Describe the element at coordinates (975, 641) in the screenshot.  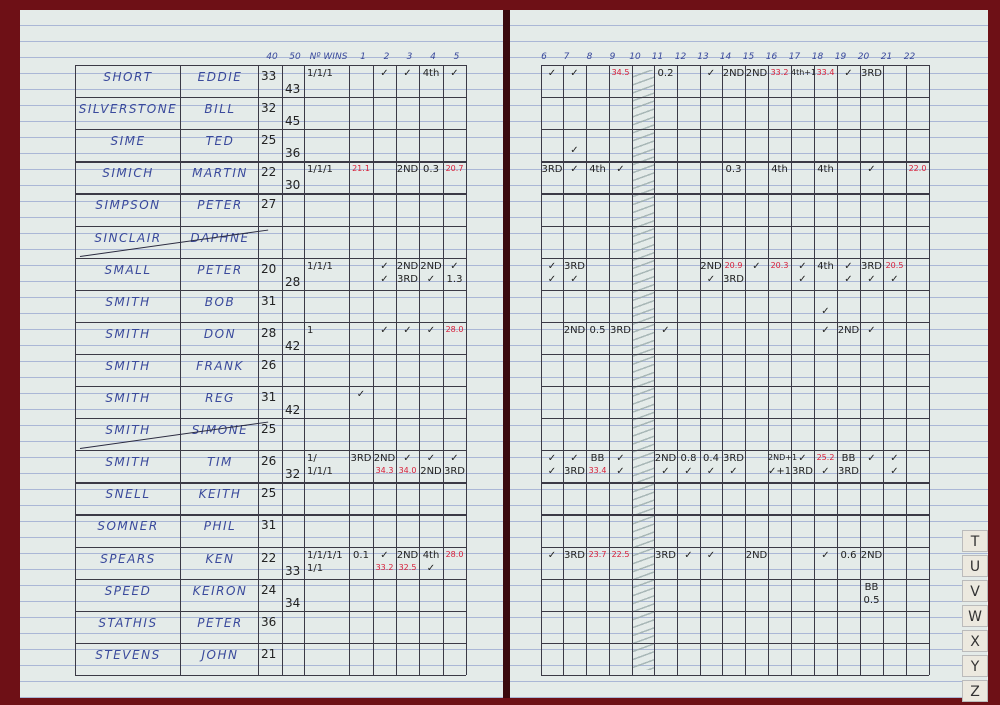
I see `index-tab: X` at that location.